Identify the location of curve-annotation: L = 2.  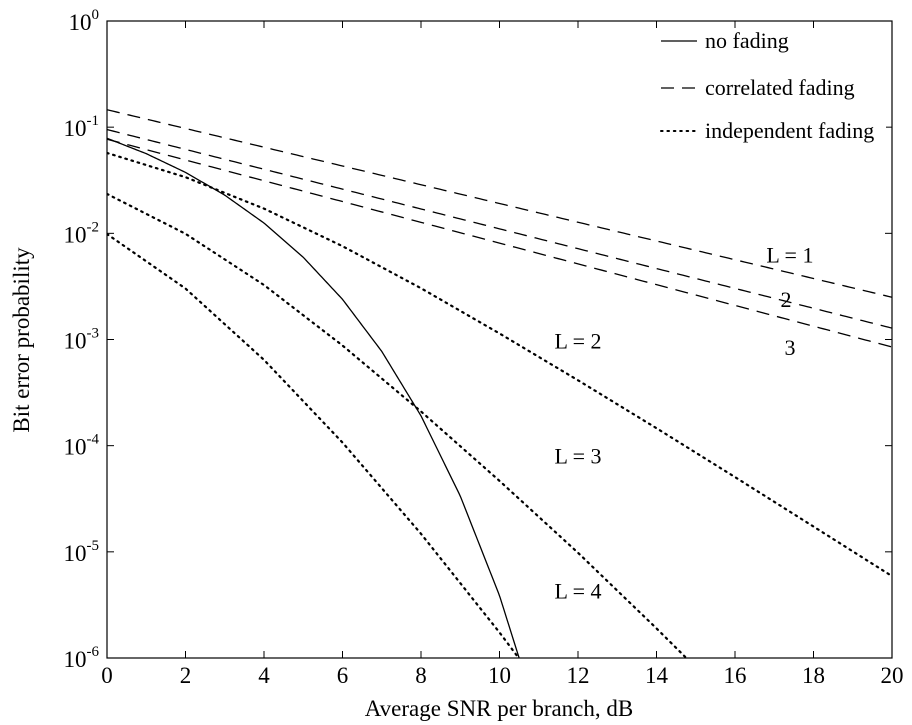
(577, 340).